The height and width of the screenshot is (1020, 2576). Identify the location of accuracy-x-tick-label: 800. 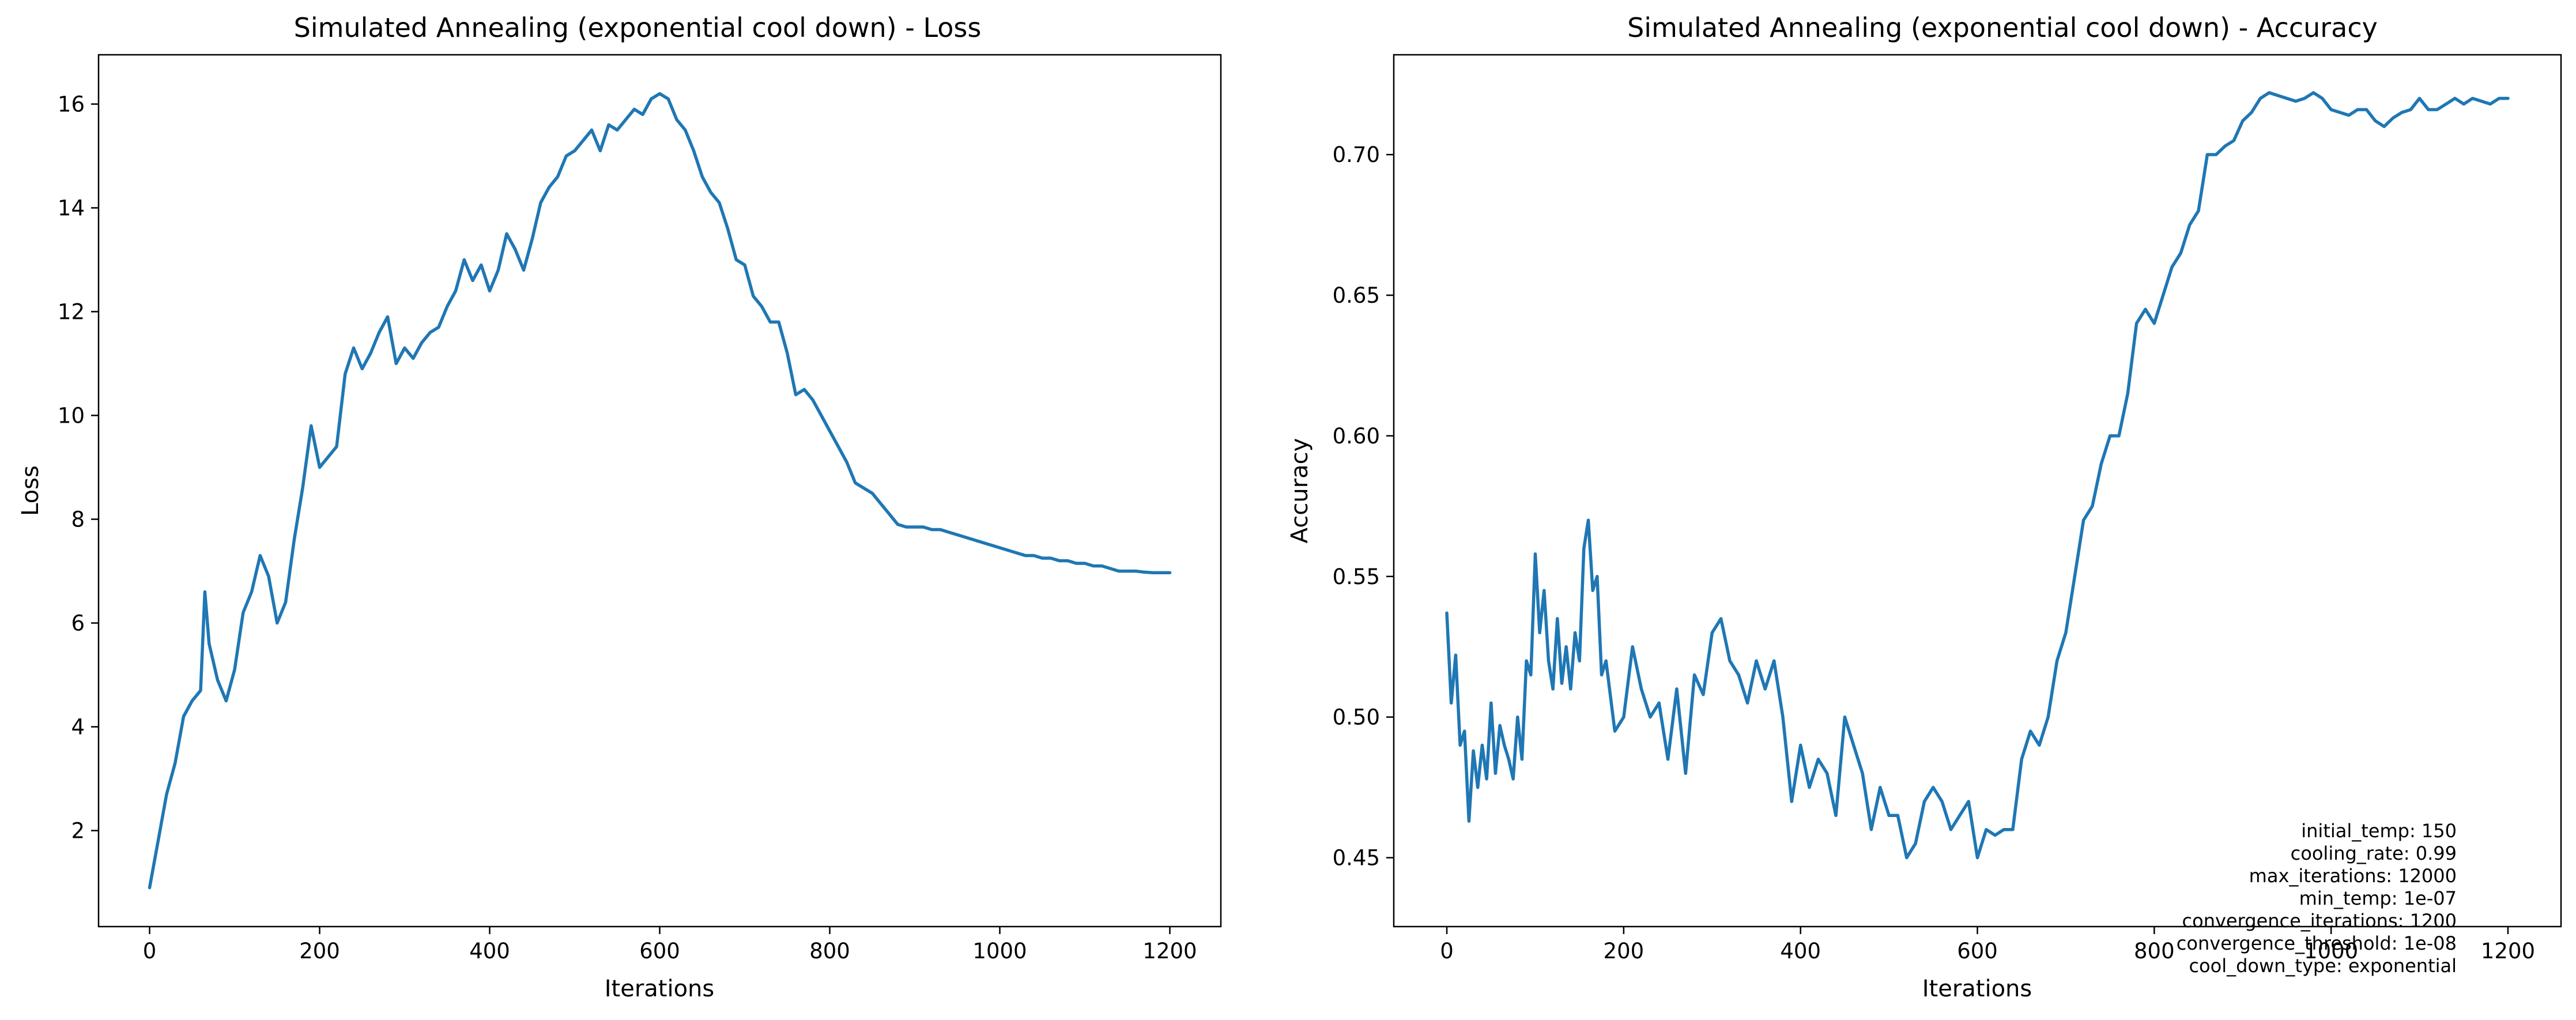
(2154, 951).